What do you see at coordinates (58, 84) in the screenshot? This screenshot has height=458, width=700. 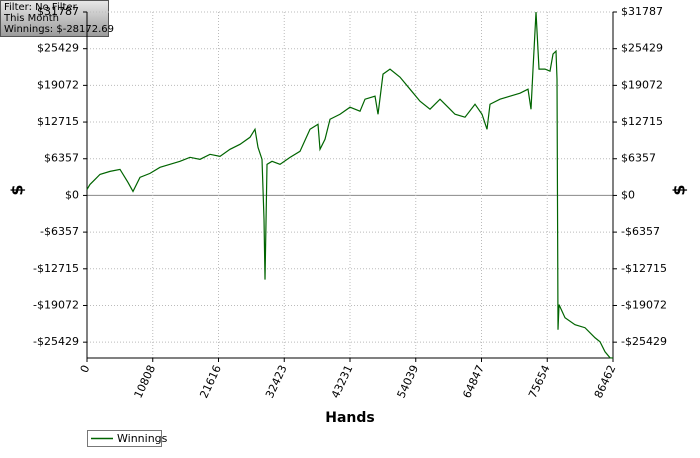 I see `y-tick-label: $19072` at bounding box center [58, 84].